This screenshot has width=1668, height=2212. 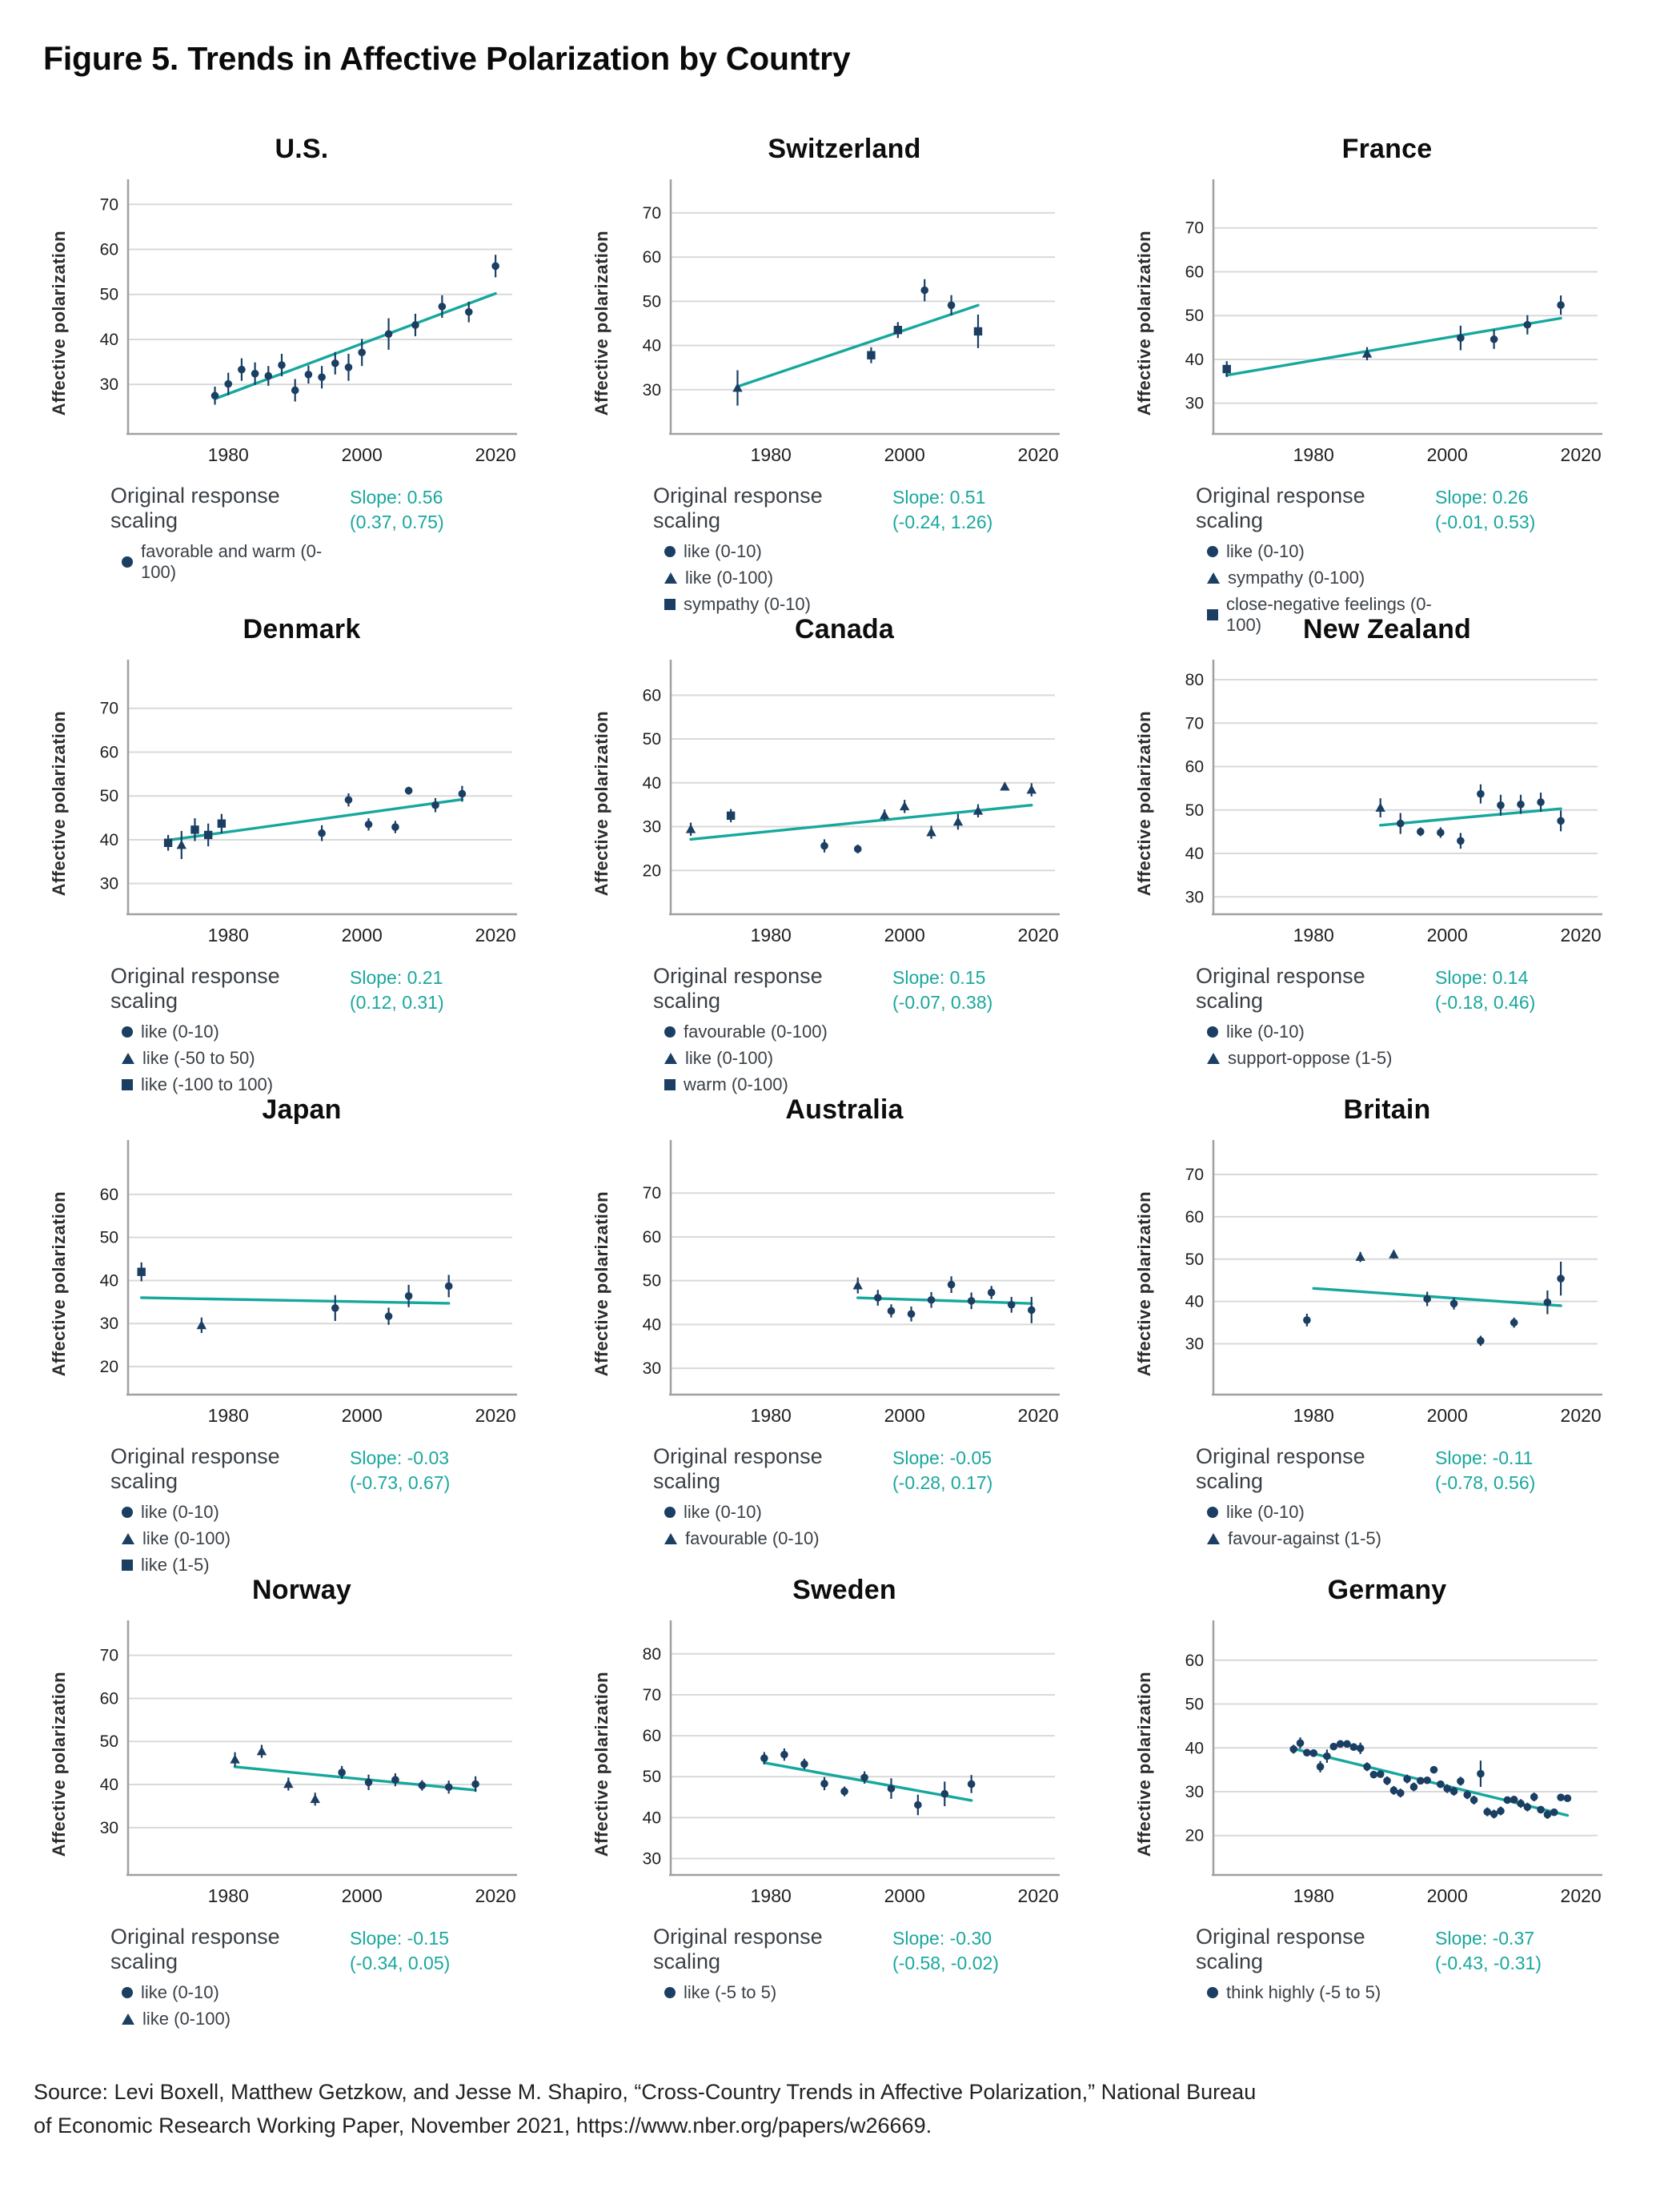 I want to click on slope-value: Slope: -0.03, so click(x=400, y=1458).